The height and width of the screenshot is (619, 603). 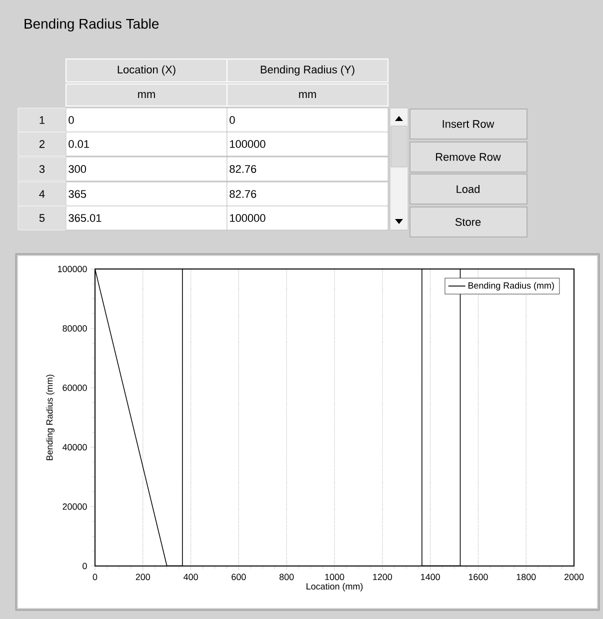 I want to click on x-tick-label: 1600, so click(x=478, y=577).